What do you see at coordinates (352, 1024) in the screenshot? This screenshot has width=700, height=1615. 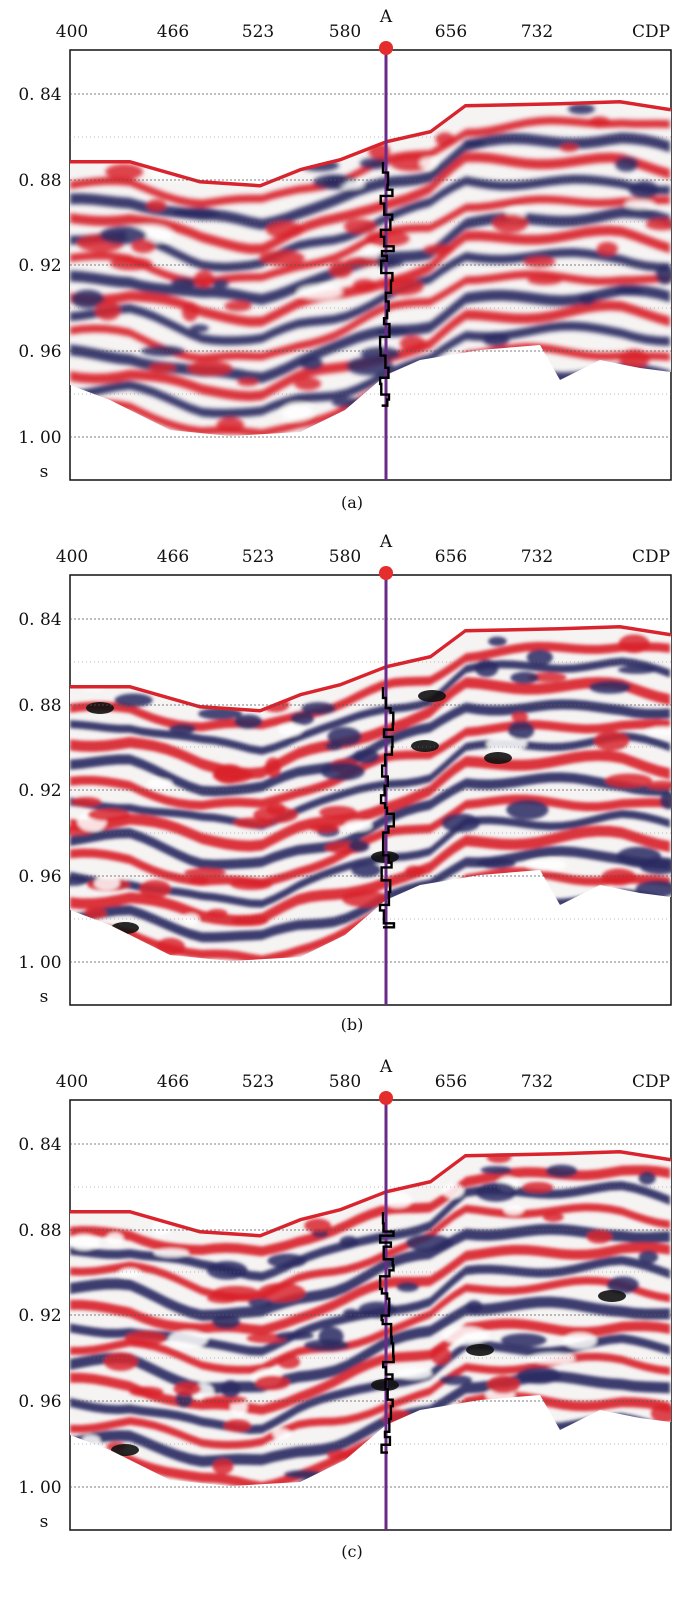 I see `panel-caption: (b)` at bounding box center [352, 1024].